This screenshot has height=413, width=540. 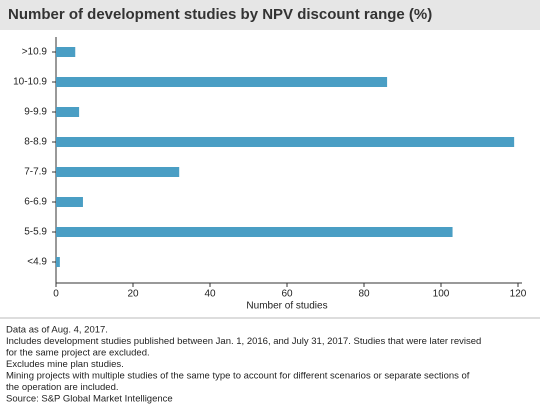 I want to click on x-axis-label: Number of studies, so click(x=286, y=306).